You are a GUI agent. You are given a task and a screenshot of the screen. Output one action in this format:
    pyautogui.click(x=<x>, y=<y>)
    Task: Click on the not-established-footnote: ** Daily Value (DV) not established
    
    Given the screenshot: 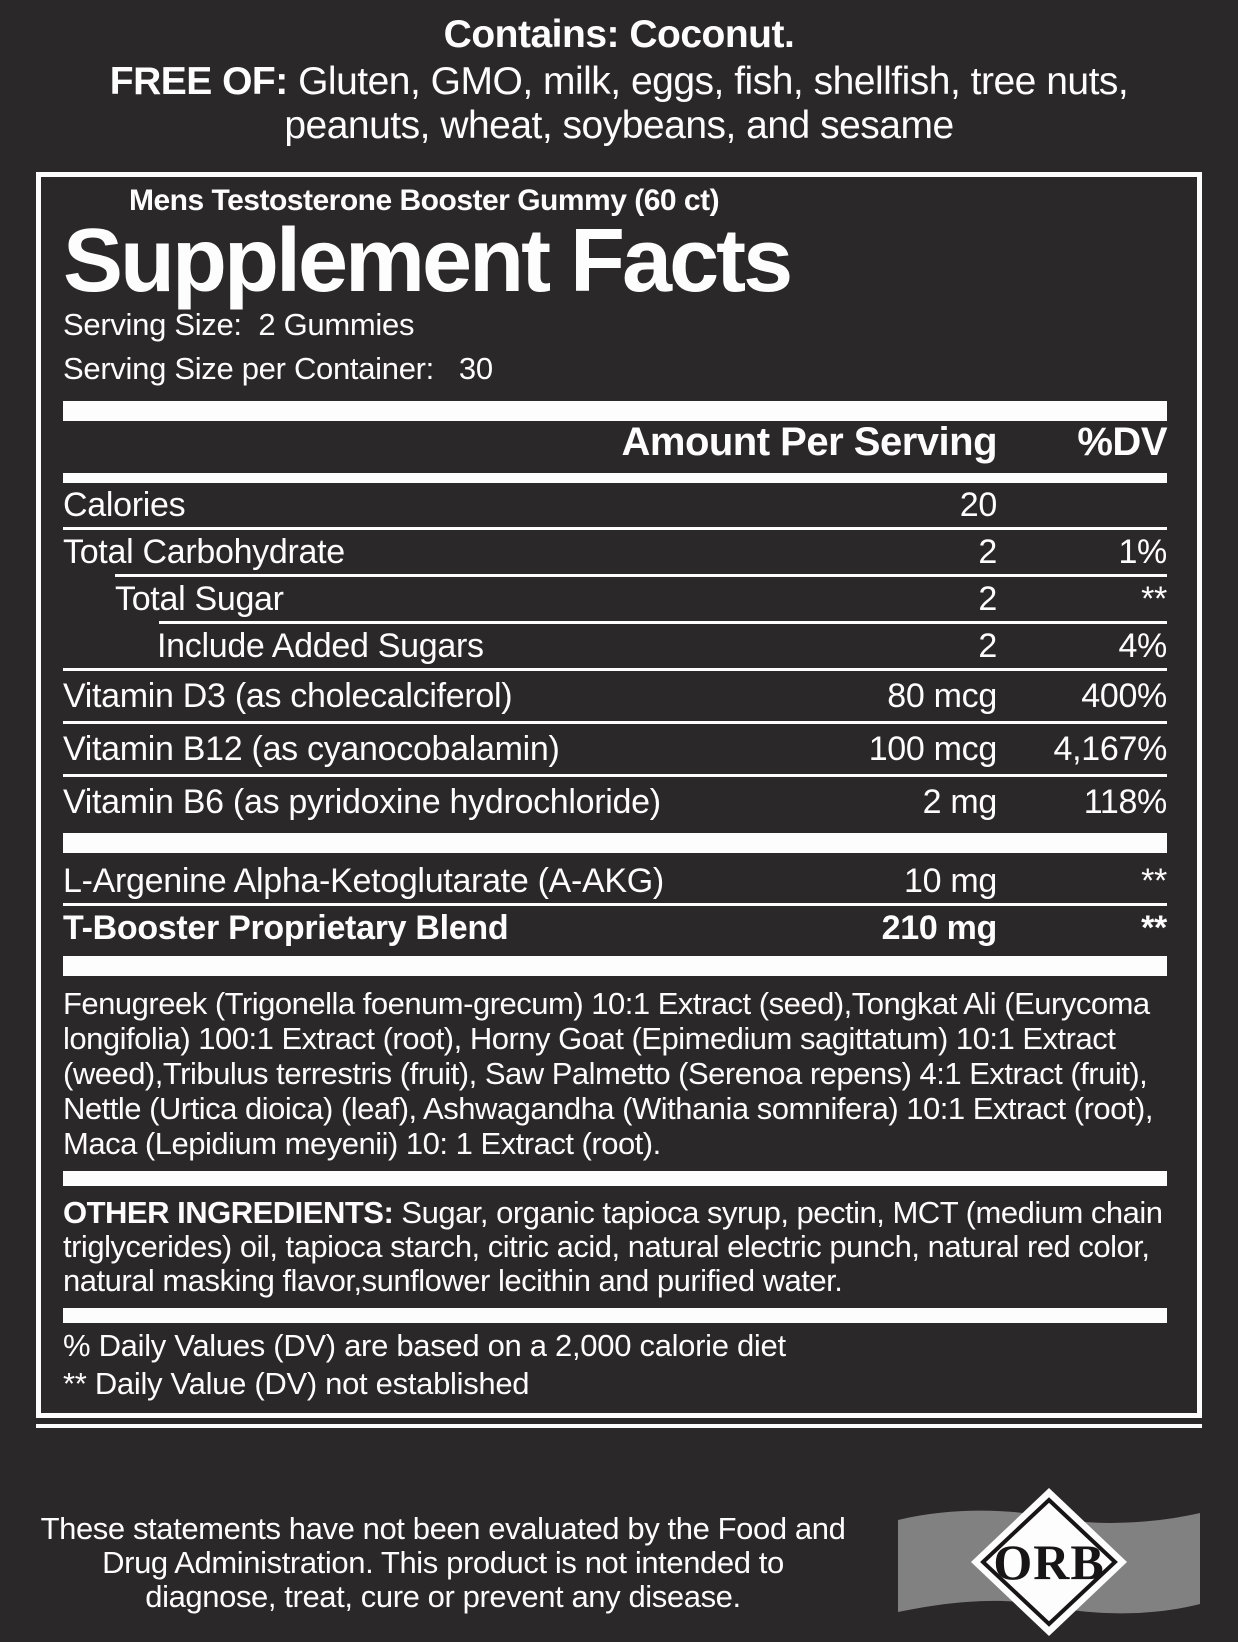 What is the action you would take?
    pyautogui.click(x=296, y=1383)
    